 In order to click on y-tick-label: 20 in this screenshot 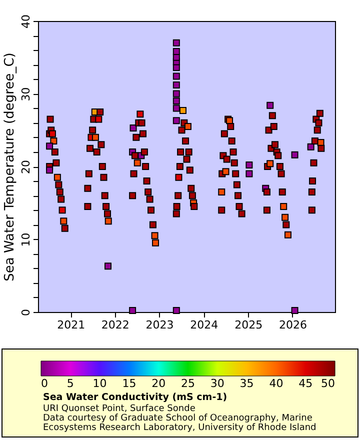, I will do `click(26, 167)`.